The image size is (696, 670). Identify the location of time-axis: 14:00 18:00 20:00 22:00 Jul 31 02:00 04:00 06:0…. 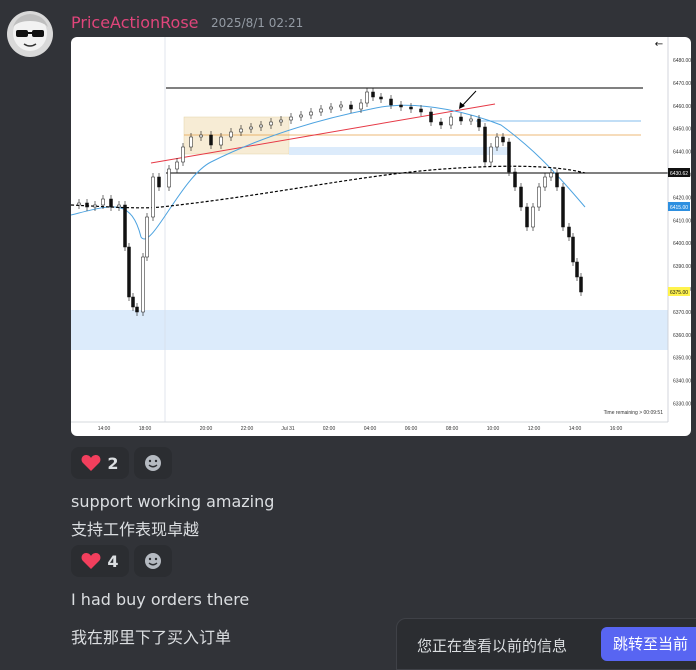
(360, 429).